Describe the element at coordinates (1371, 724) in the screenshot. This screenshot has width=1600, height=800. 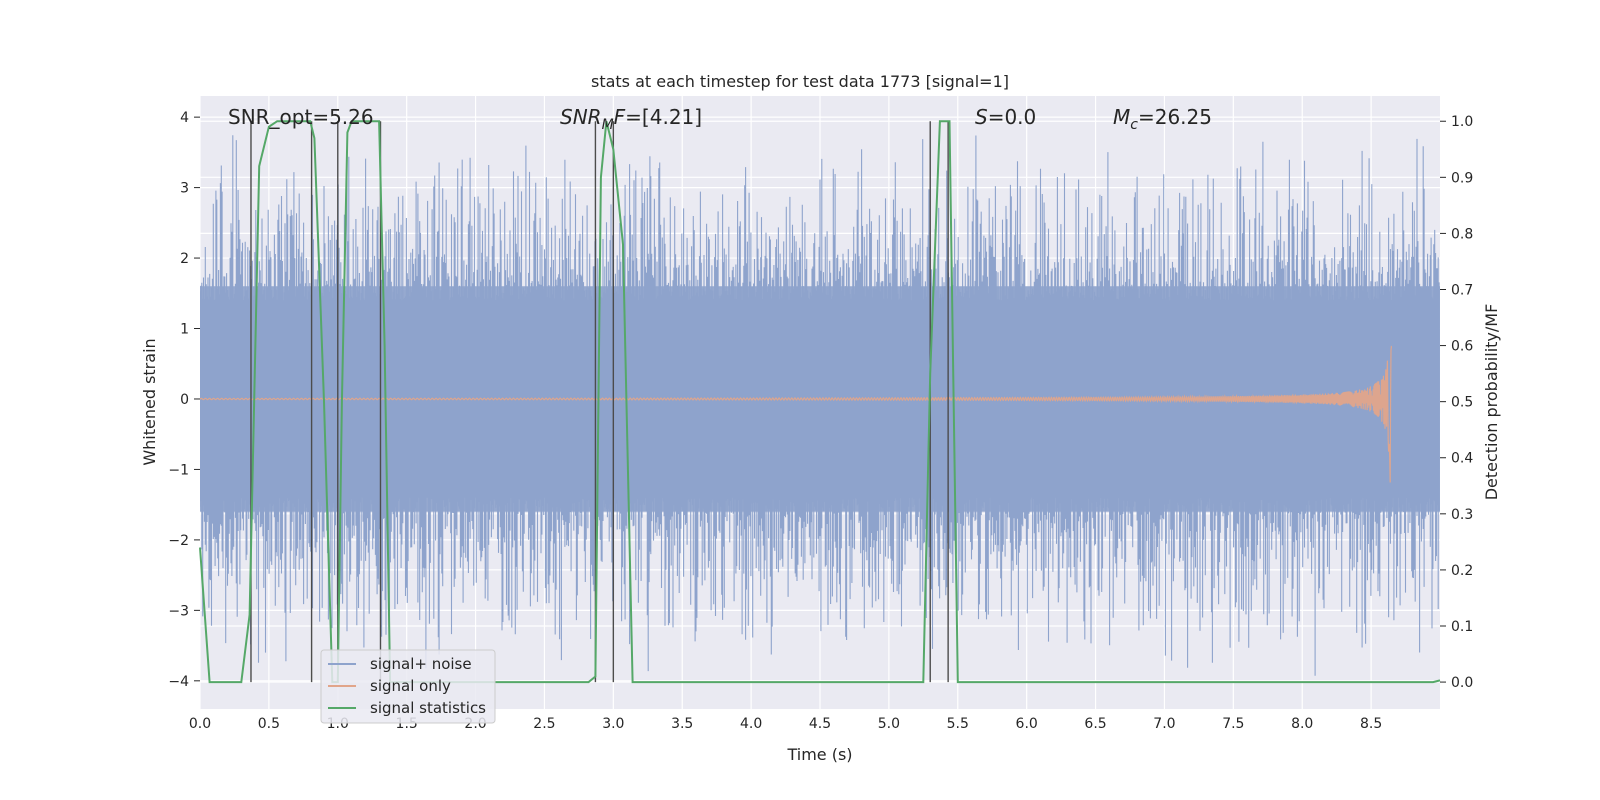
I see `x-tick-label: 8.5` at that location.